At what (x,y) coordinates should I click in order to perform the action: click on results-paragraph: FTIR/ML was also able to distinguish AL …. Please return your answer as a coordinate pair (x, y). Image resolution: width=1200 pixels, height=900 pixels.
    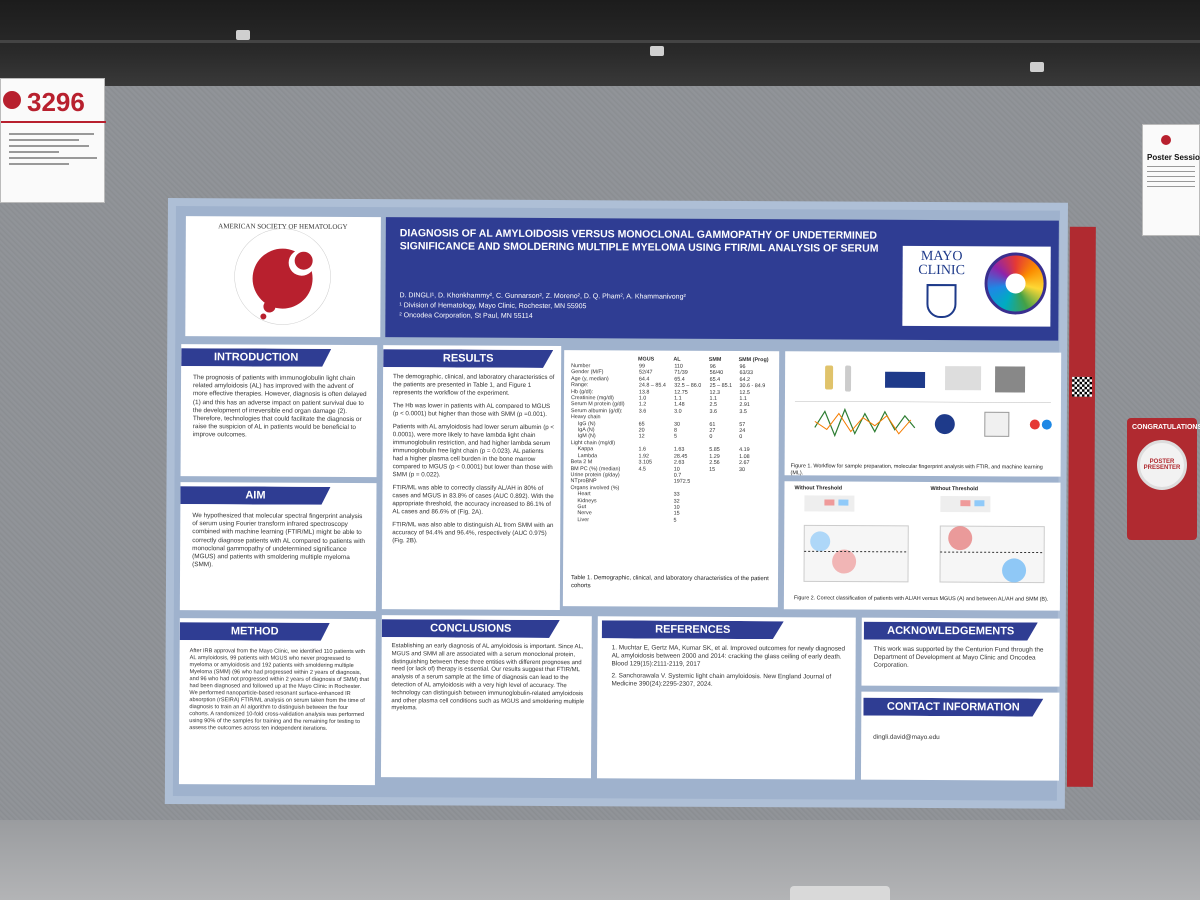
    Looking at the image, I should click on (473, 533).